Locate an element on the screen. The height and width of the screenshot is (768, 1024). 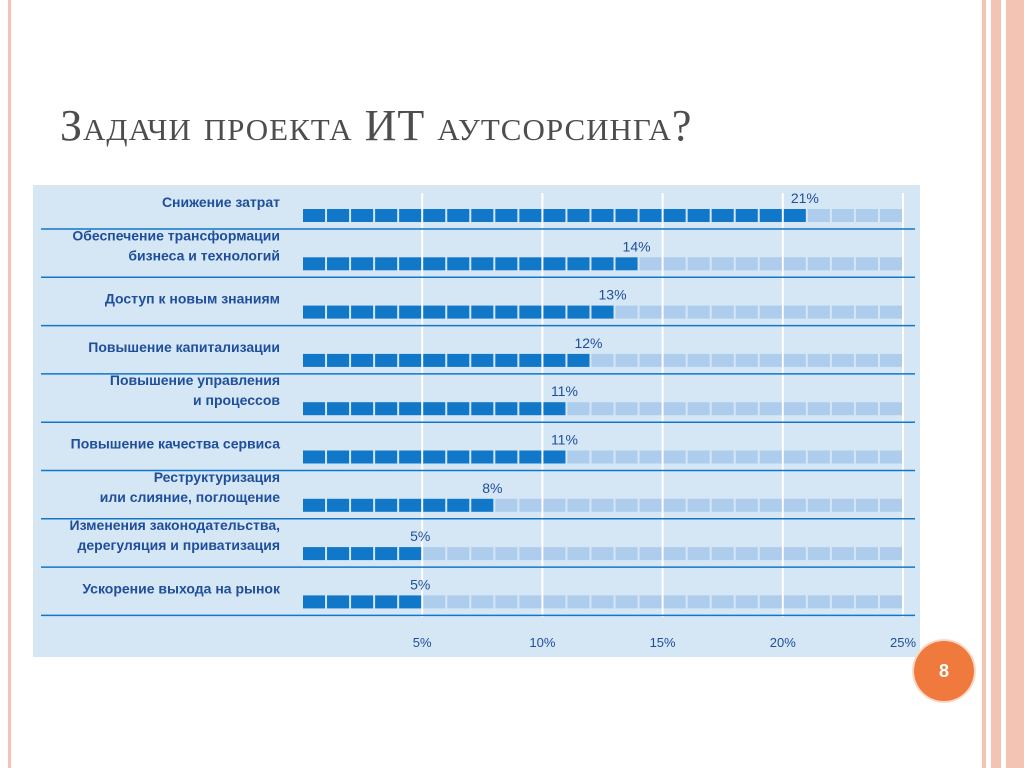
value-label: 5% is located at coordinates (420, 536).